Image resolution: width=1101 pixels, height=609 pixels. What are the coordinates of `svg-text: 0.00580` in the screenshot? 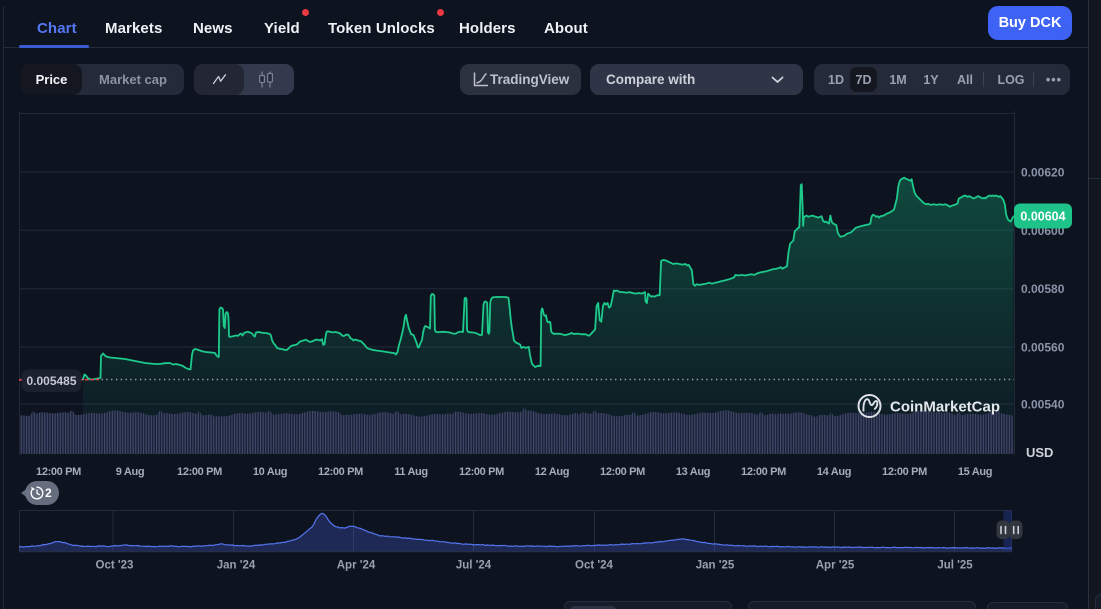 It's located at (1043, 289).